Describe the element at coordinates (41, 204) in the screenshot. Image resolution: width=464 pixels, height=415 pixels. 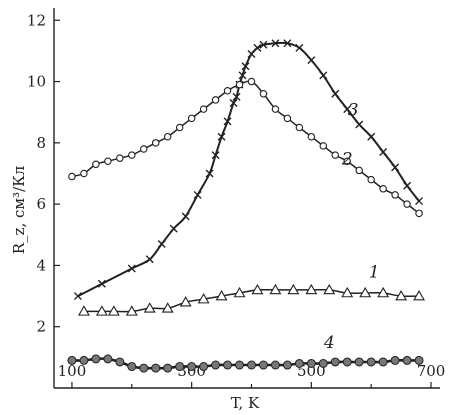
I see `y-tick-label: 6` at that location.